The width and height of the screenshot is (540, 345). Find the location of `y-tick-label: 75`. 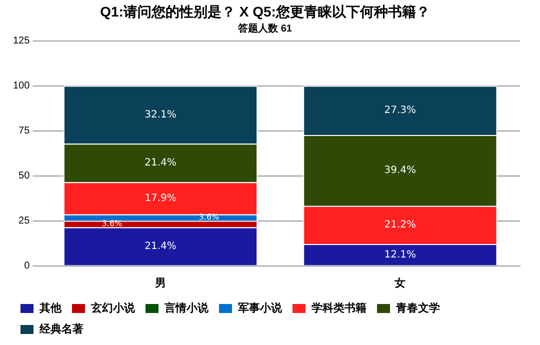

y-tick-label: 75 is located at coordinates (24, 131).